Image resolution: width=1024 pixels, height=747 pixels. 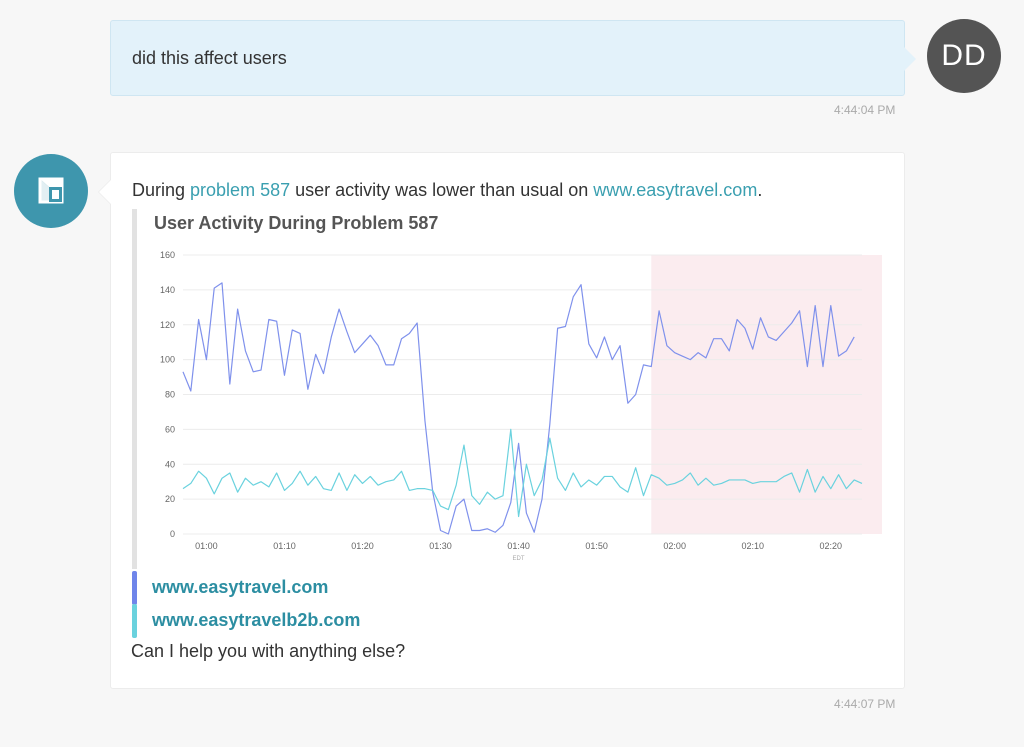 I want to click on dynatrace-logo-icon, so click(x=51, y=190).